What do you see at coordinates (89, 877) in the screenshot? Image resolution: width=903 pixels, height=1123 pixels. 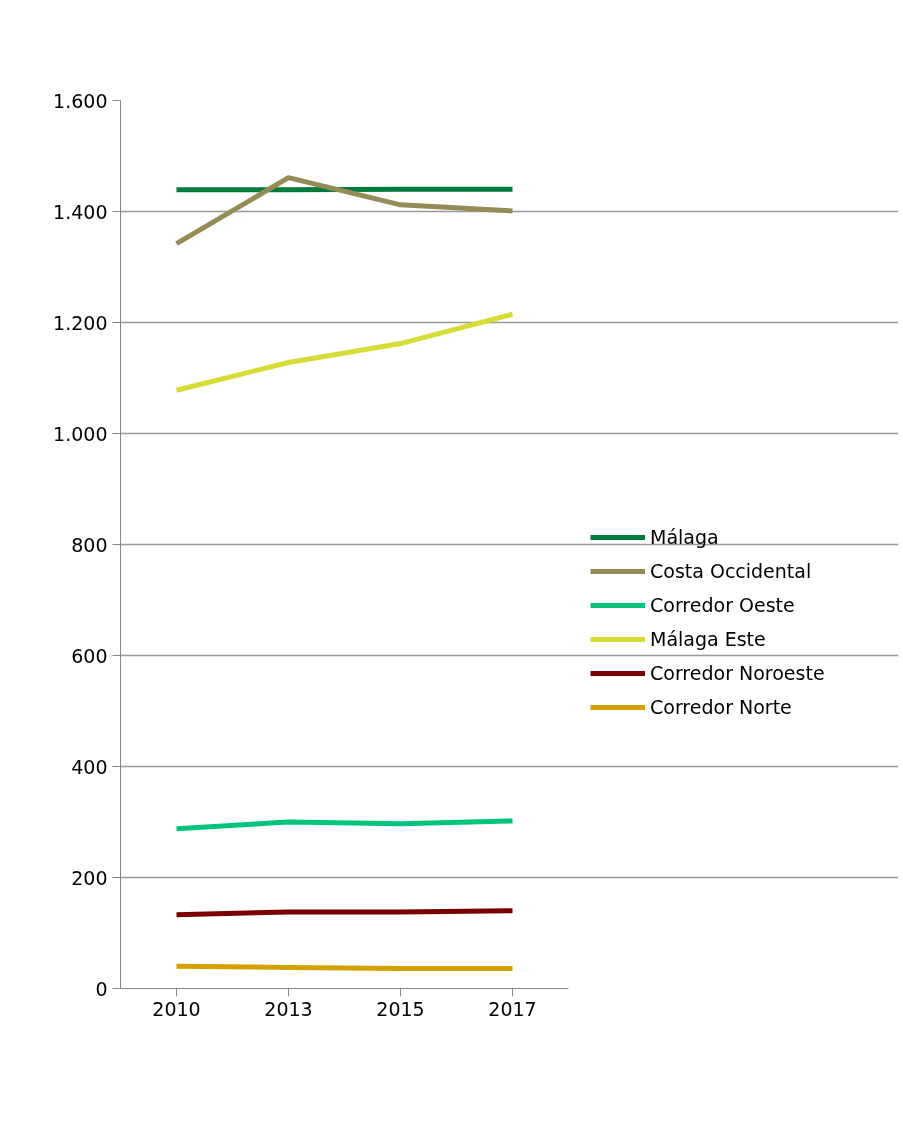 I see `y-tick-label: 200` at bounding box center [89, 877].